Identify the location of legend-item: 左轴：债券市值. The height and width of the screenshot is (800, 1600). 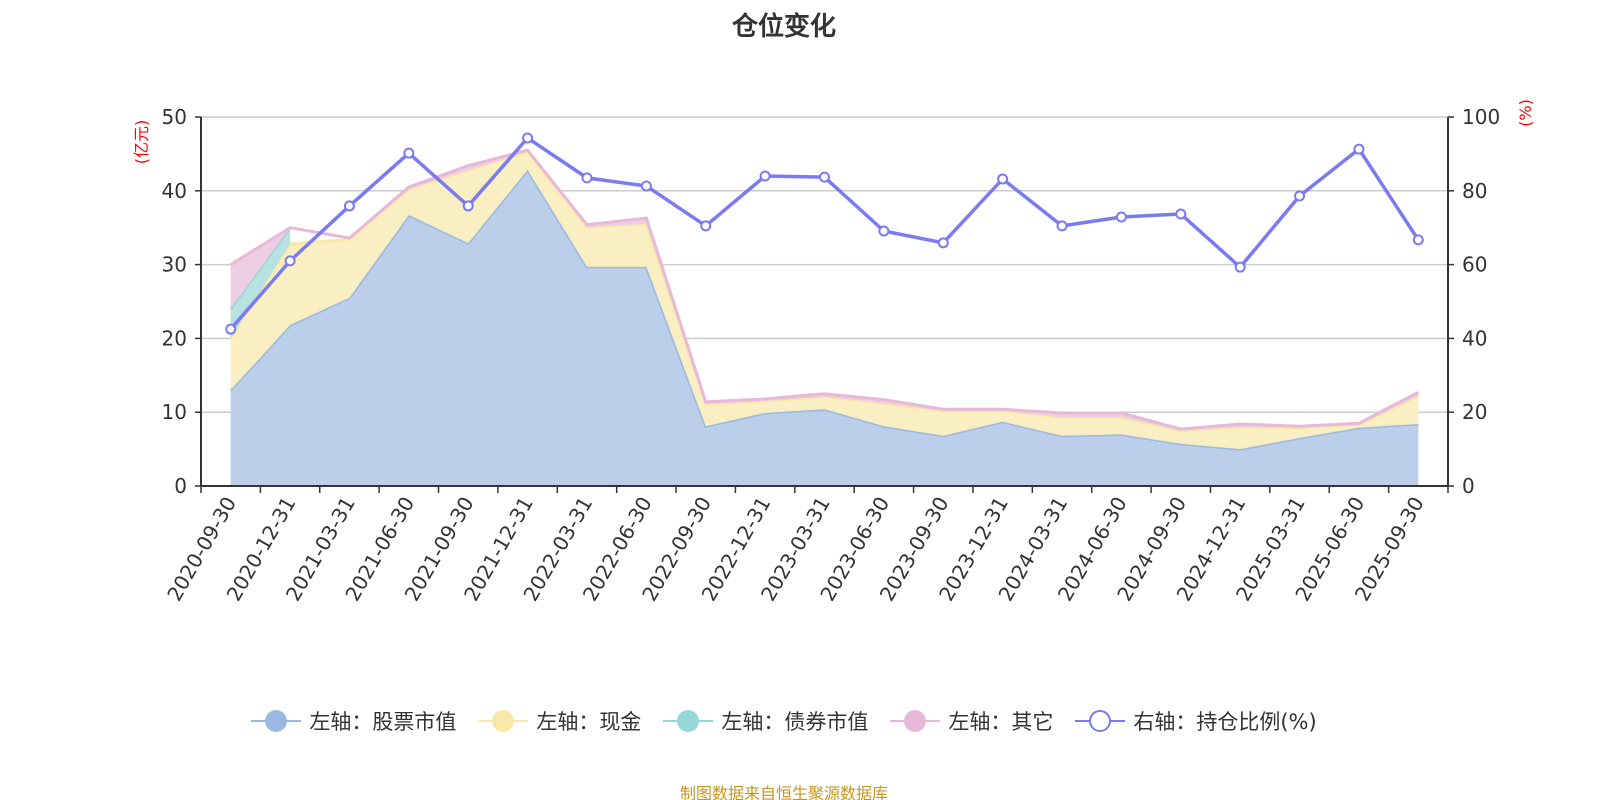
(765, 721).